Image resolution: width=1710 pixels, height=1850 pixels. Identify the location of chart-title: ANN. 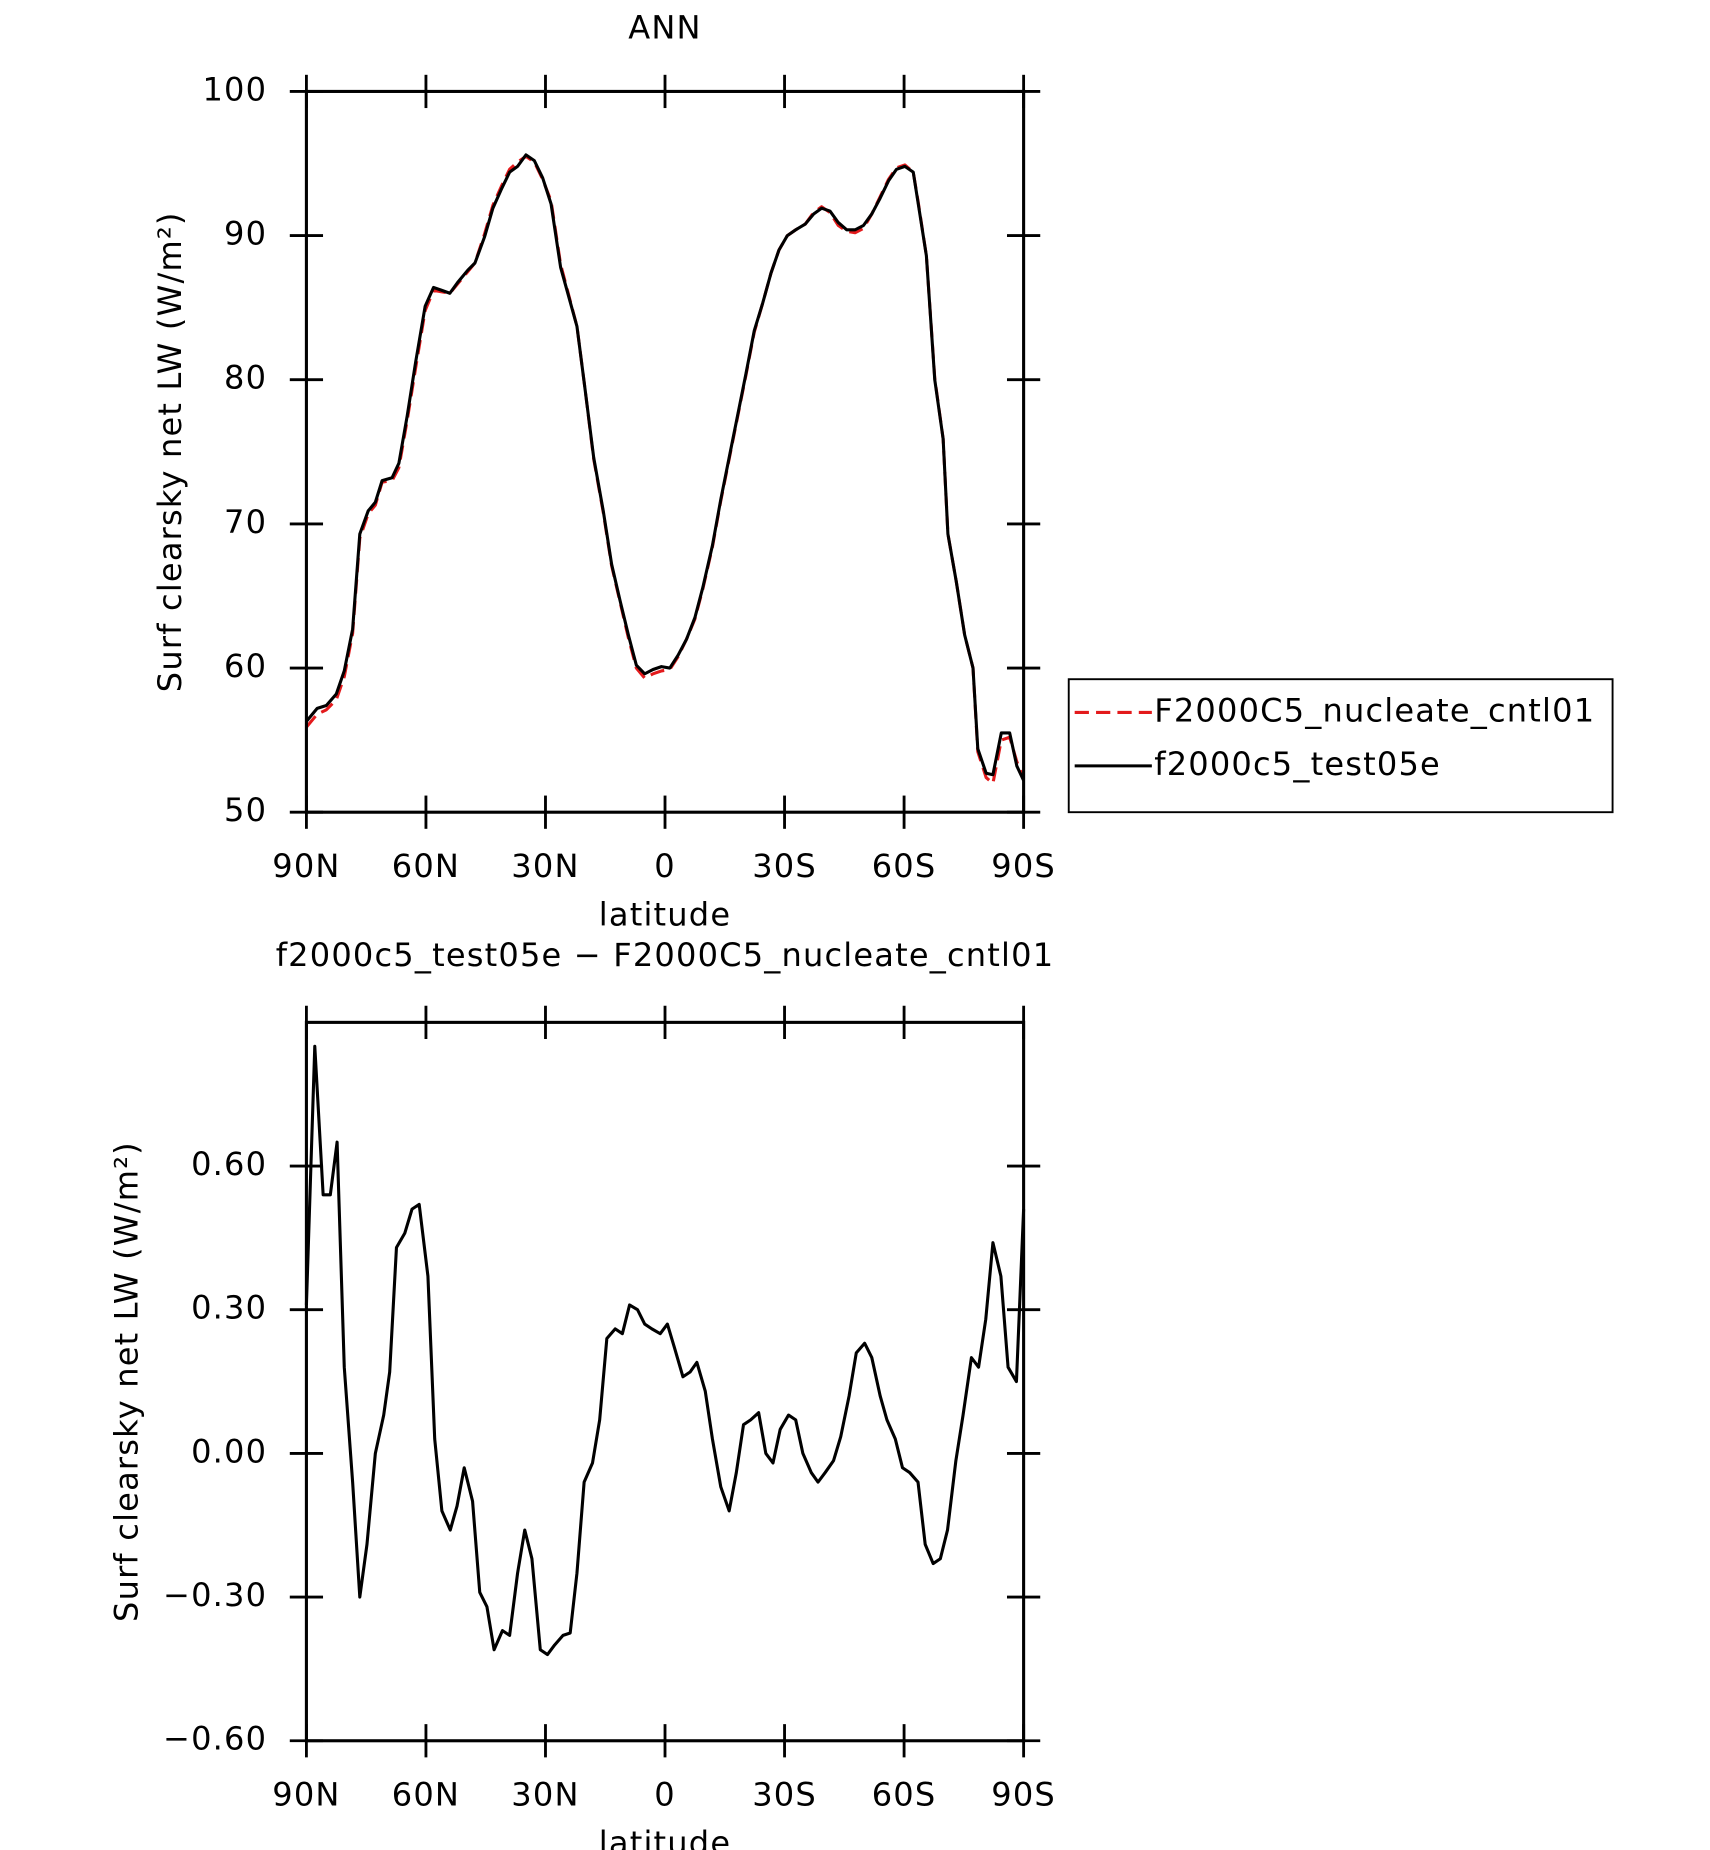
(664, 28).